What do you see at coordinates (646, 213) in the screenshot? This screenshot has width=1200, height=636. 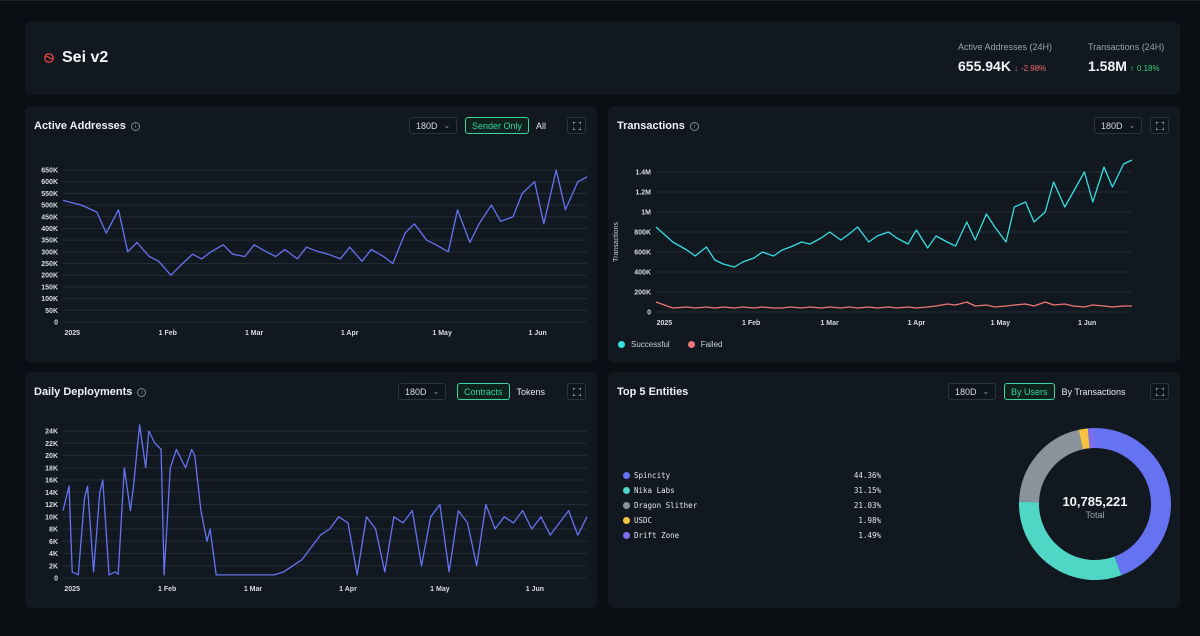 I see `y-tick-label: 1M` at bounding box center [646, 213].